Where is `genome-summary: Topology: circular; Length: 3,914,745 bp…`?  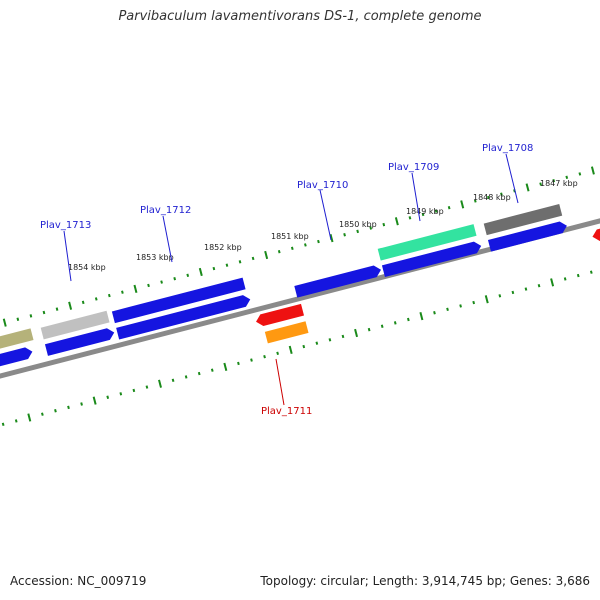 genome-summary: Topology: circular; Length: 3,914,745 bp… is located at coordinates (425, 581).